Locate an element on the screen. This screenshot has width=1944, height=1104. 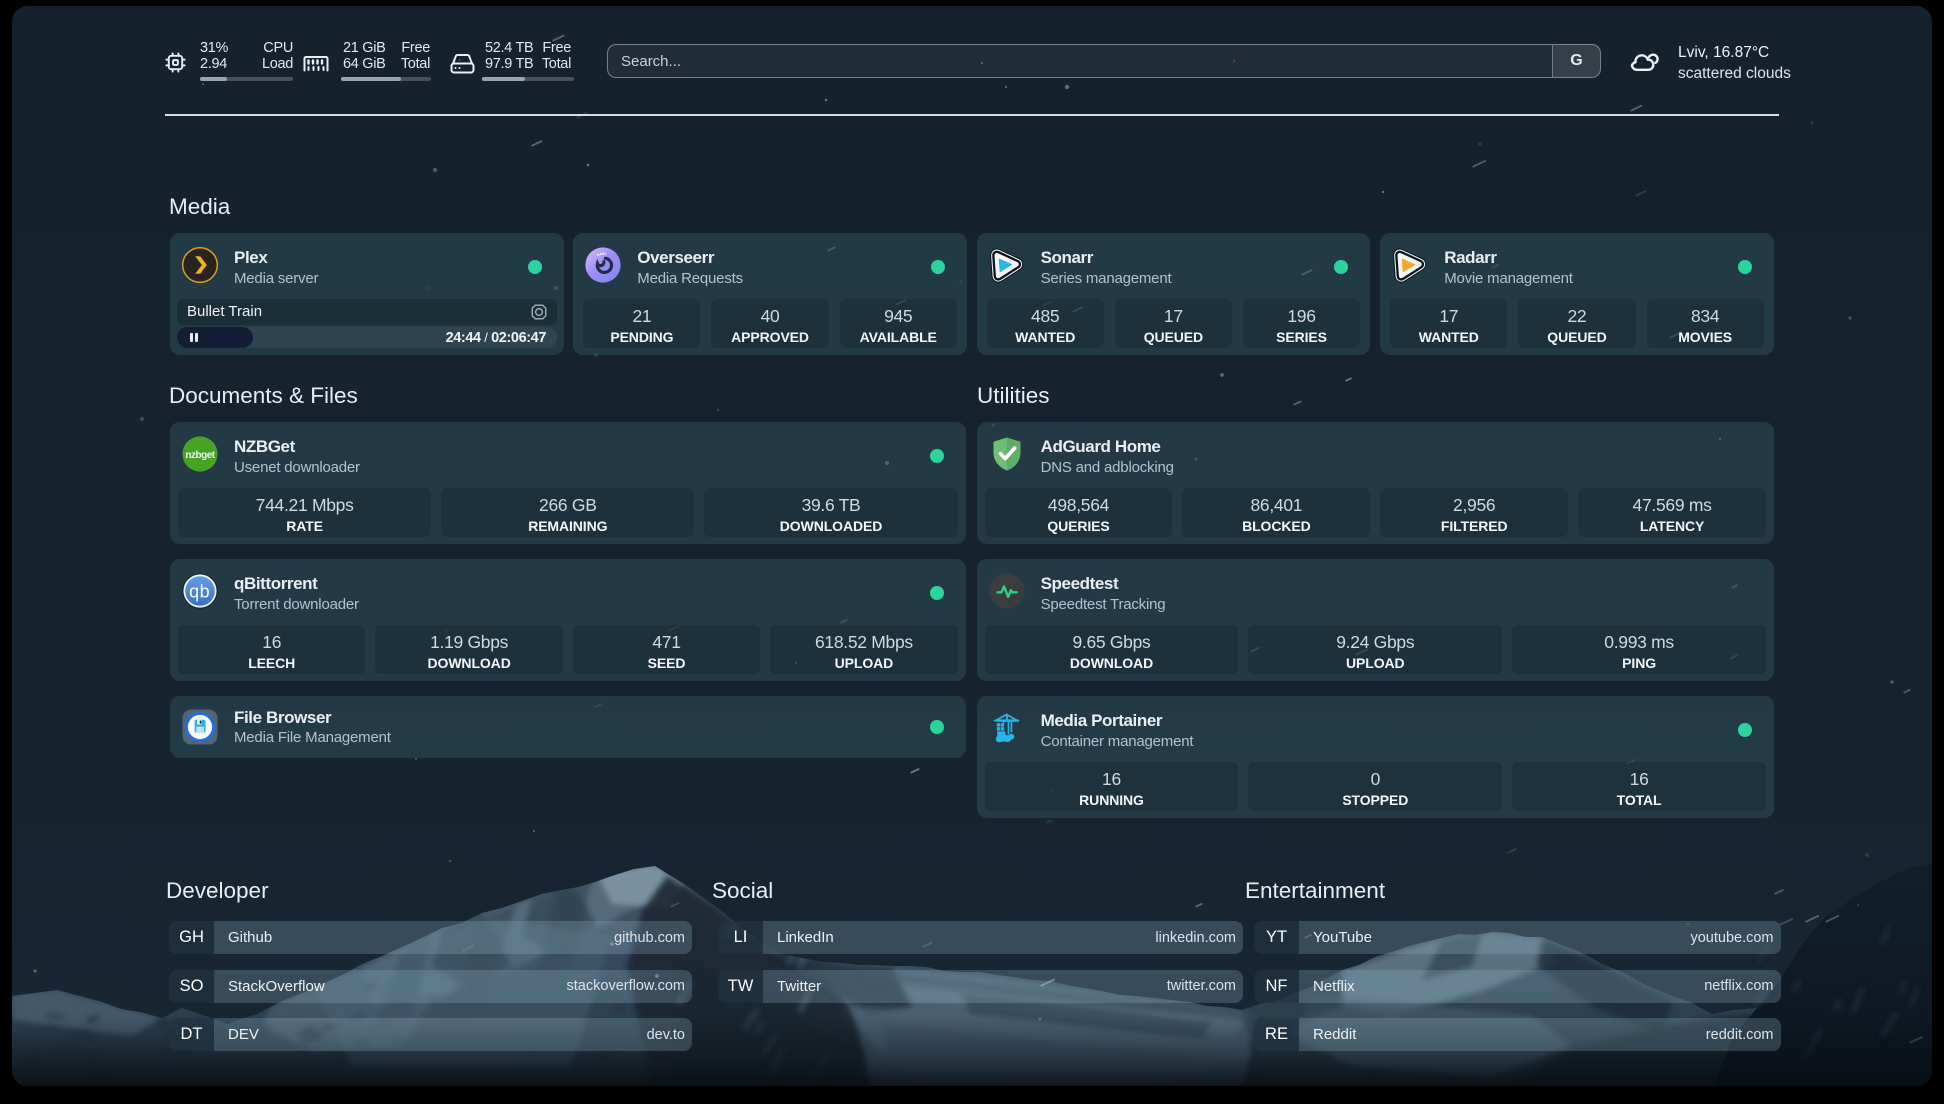
svg-text: qb is located at coordinates (199, 591).